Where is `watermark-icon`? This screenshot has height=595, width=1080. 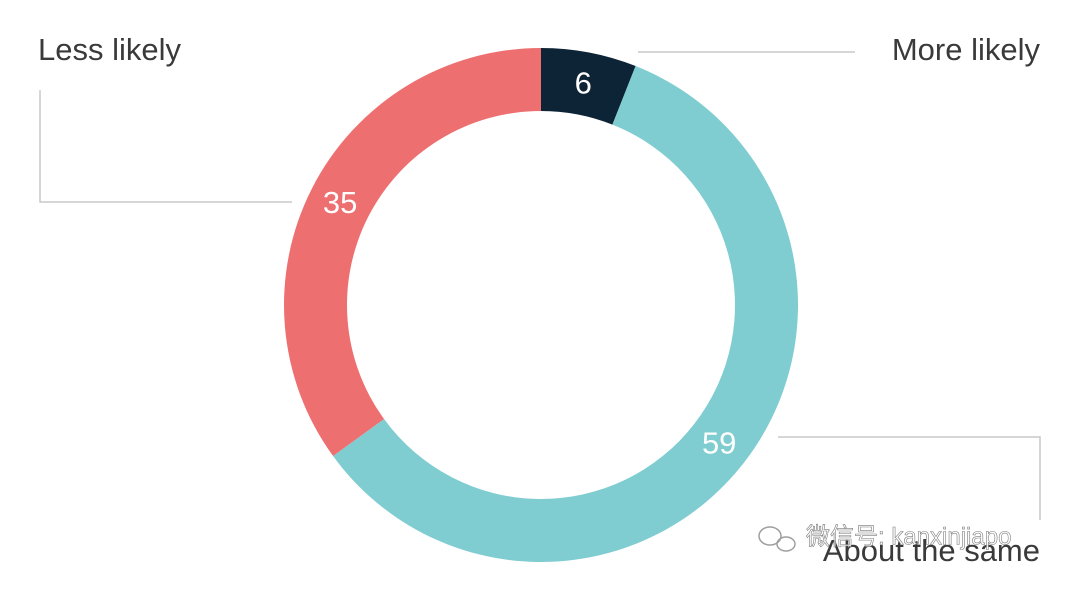 watermark-icon is located at coordinates (777, 539).